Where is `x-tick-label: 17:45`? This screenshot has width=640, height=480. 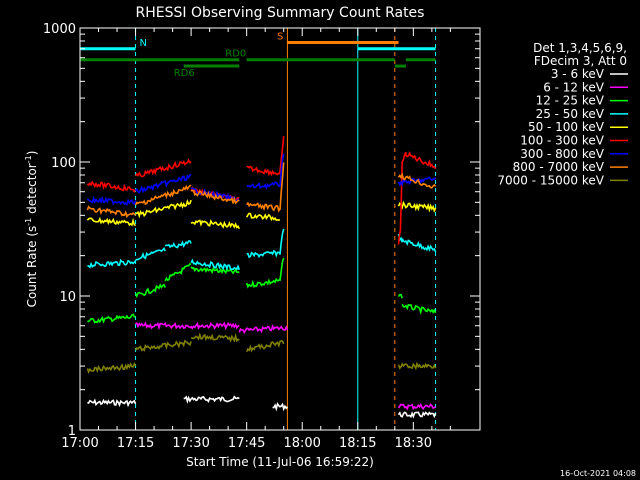
x-tick-label: 17:45 is located at coordinates (246, 443).